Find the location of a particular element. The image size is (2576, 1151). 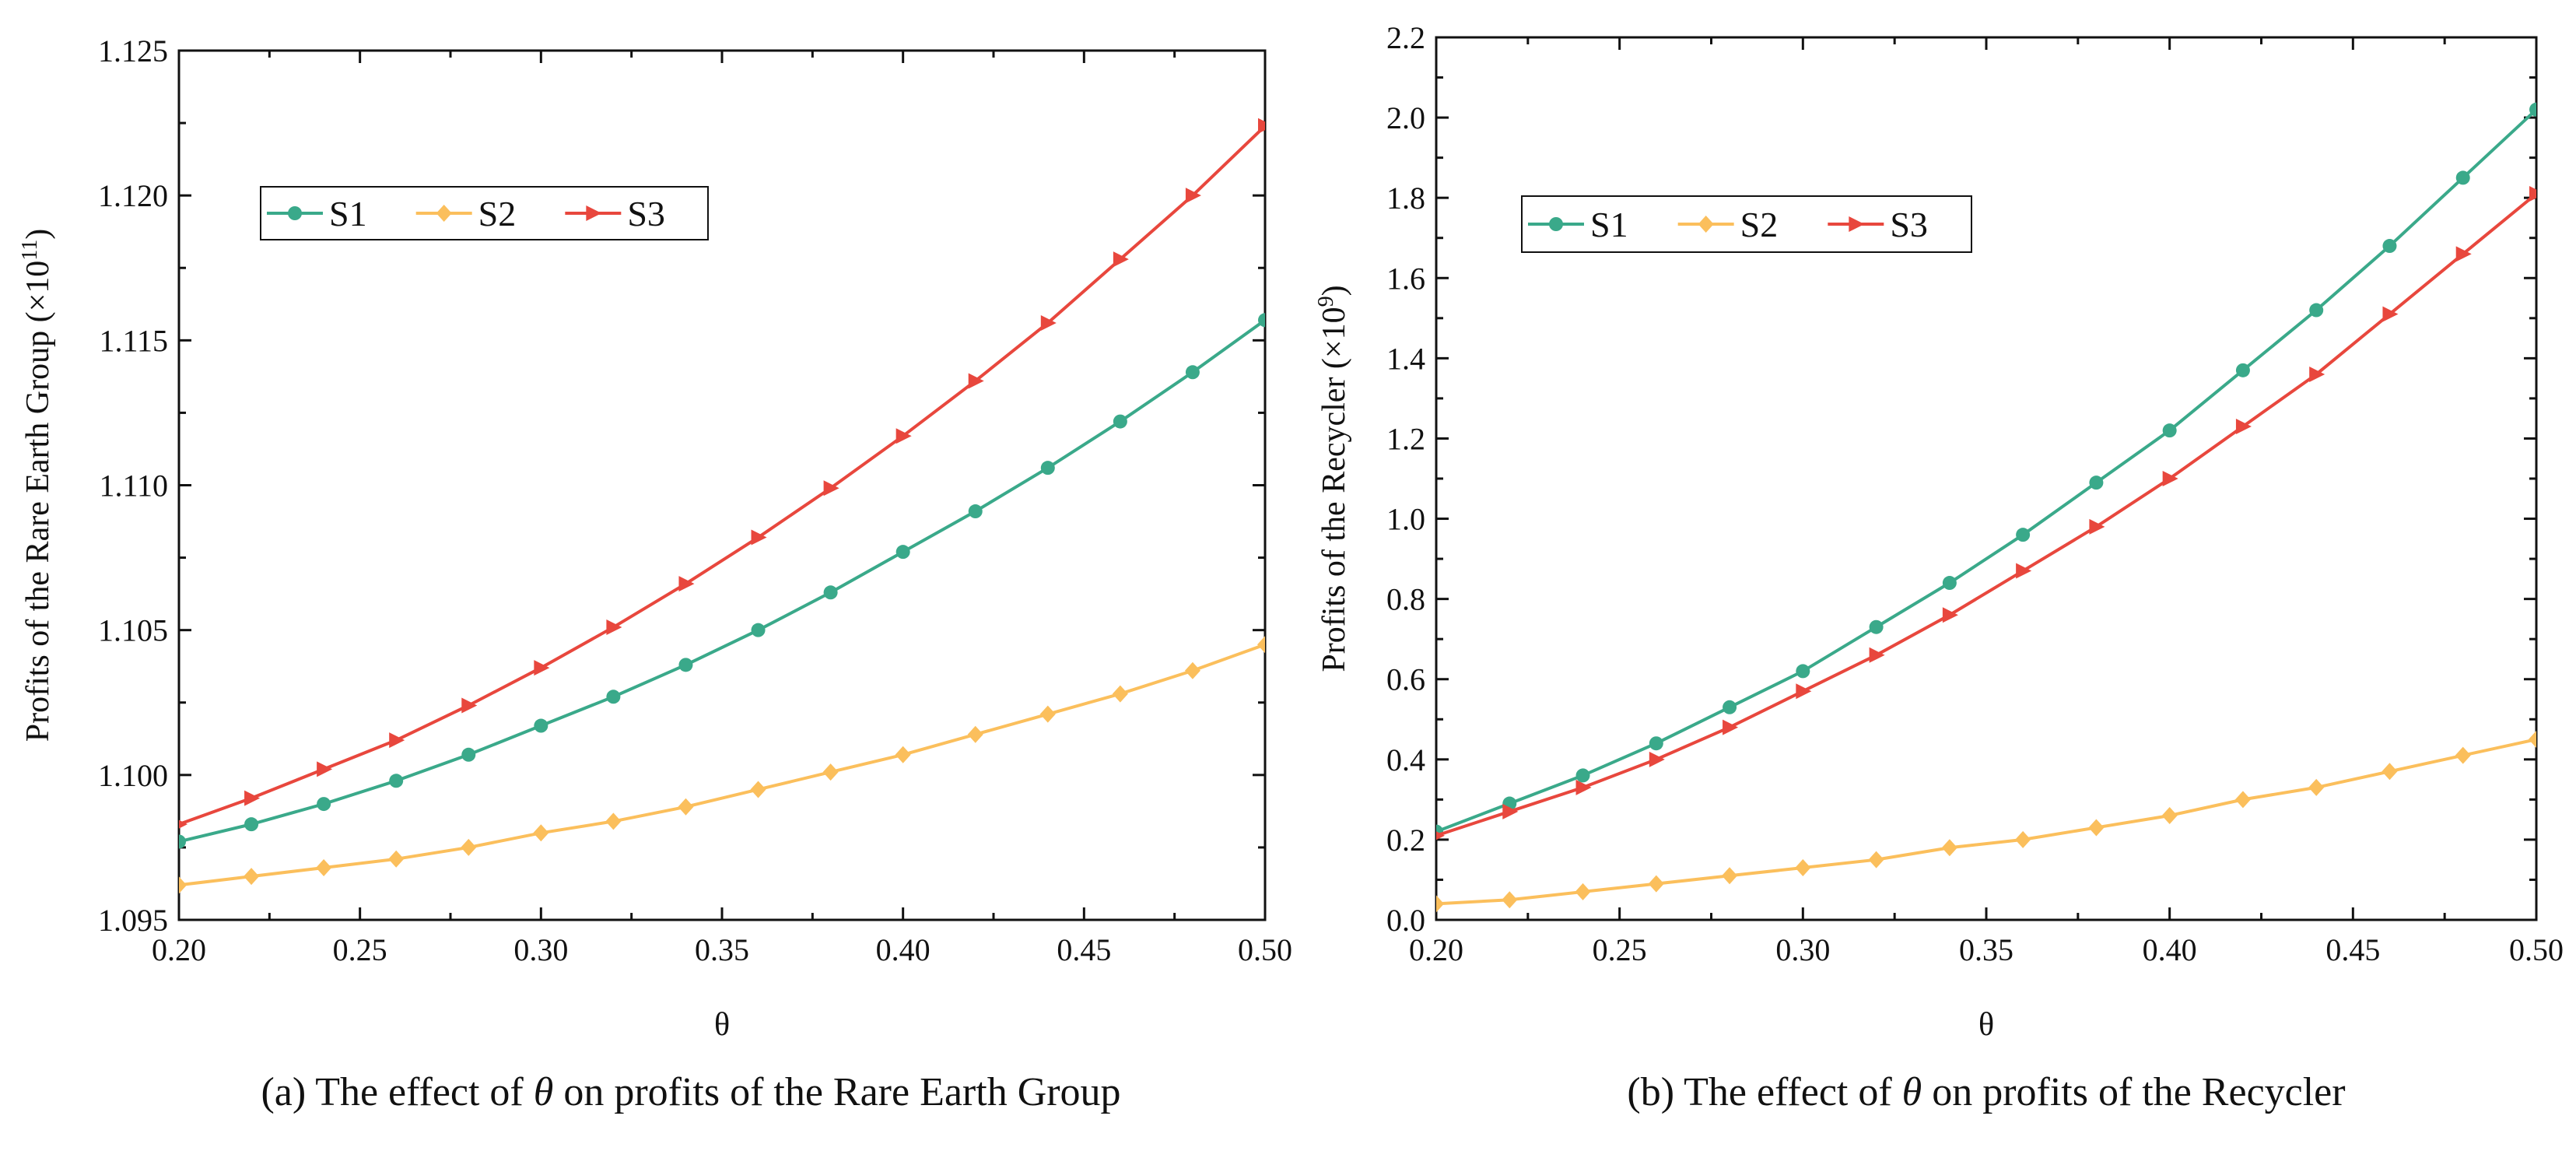

a-y-tick-label: 1.100 is located at coordinates (133, 775).